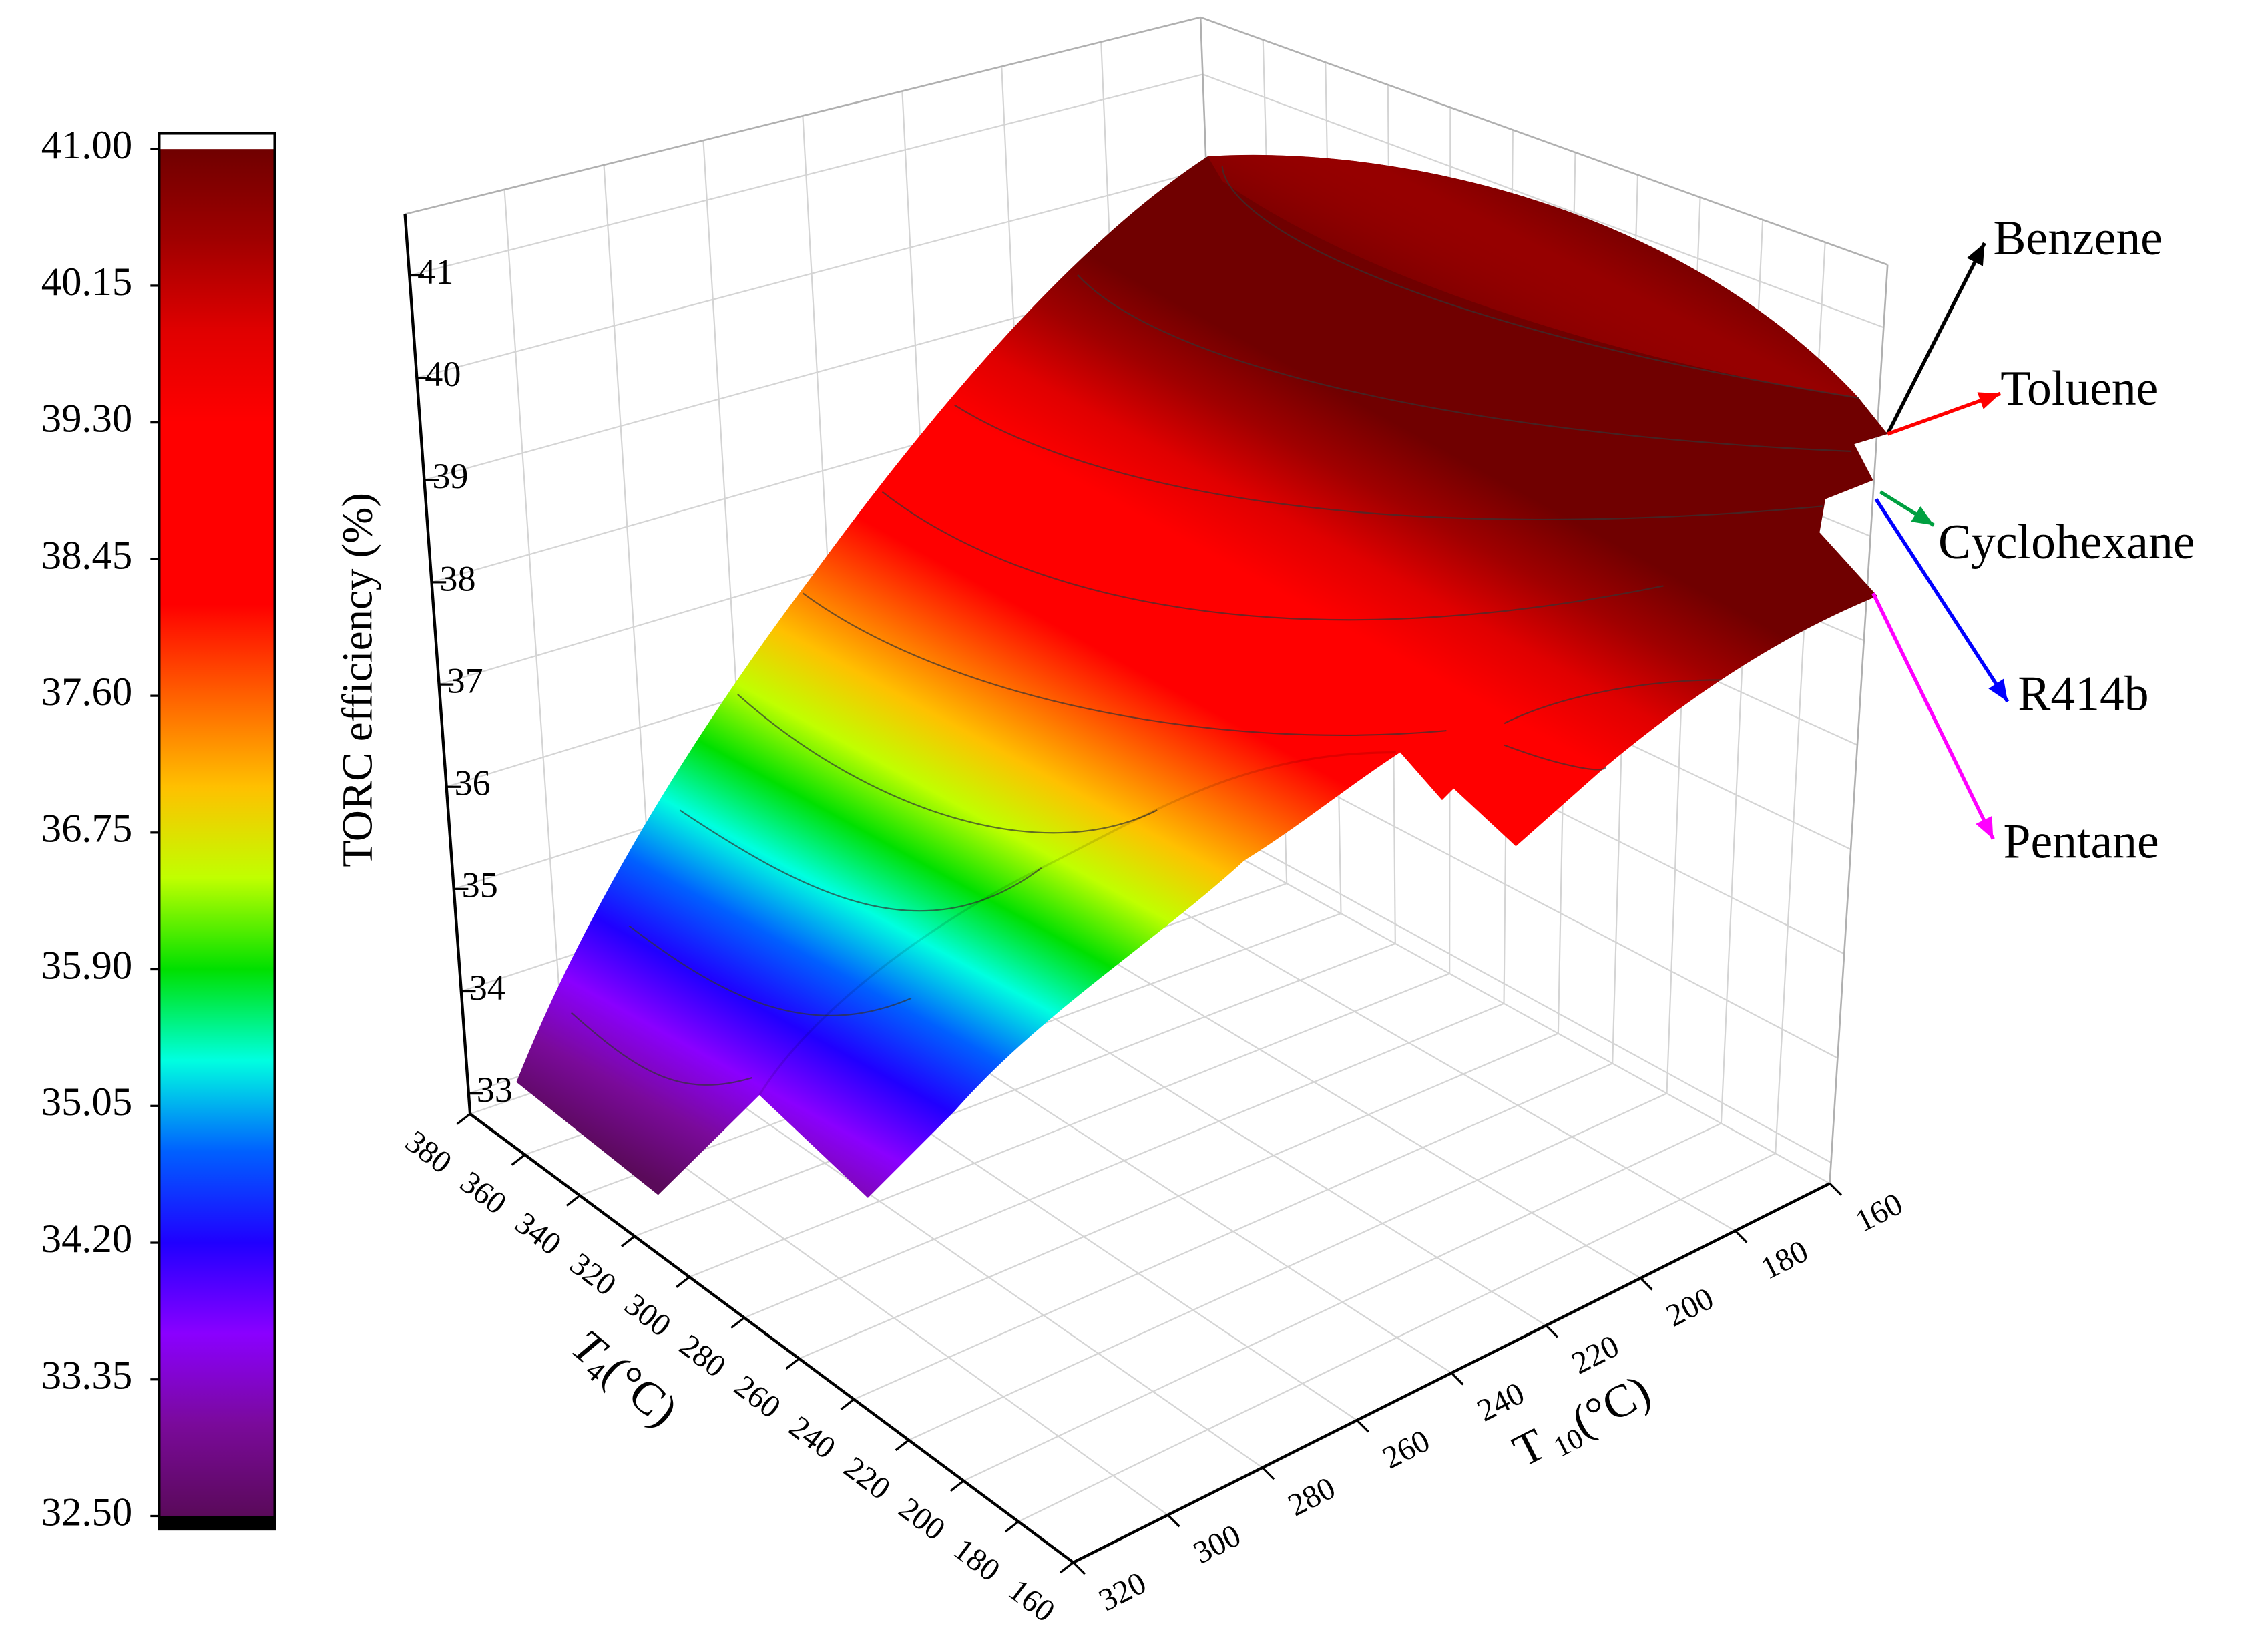 This screenshot has height=1642, width=2268. I want to click on x-tick-label: 340, so click(538, 1233).